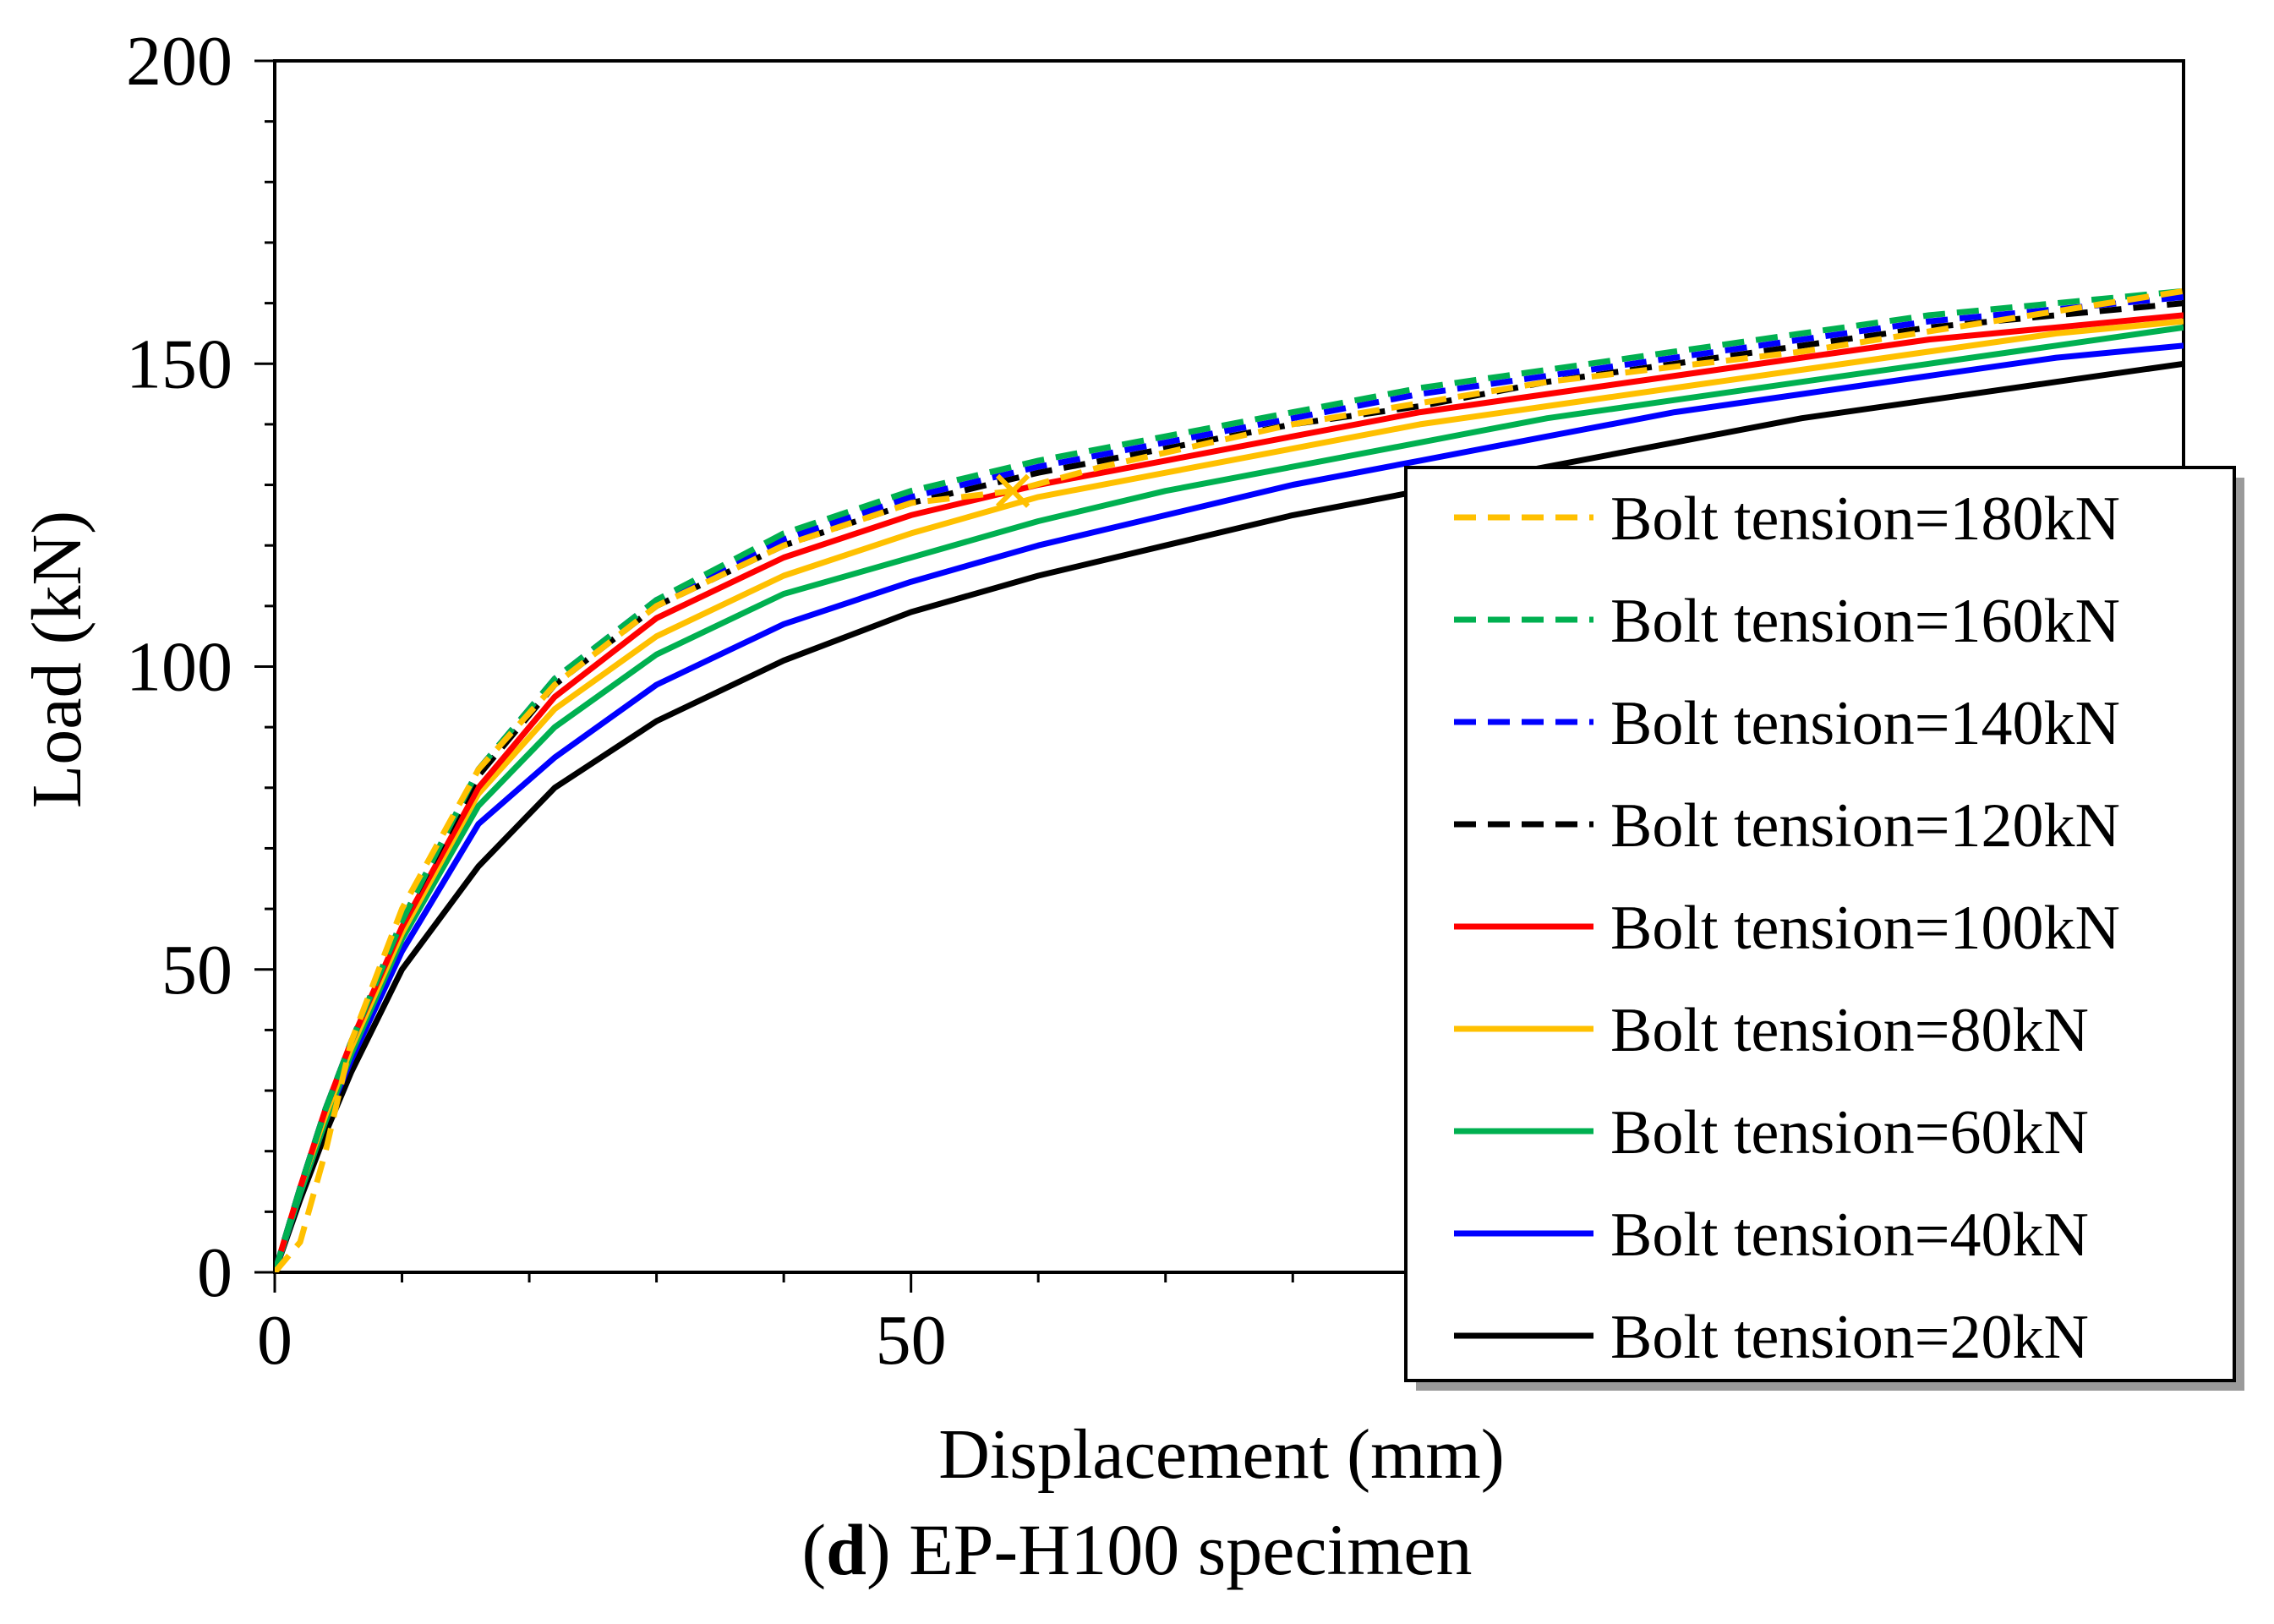 The height and width of the screenshot is (1624, 2274). Describe the element at coordinates (1849, 1235) in the screenshot. I see `legend-label: Bolt tension=40kN` at that location.